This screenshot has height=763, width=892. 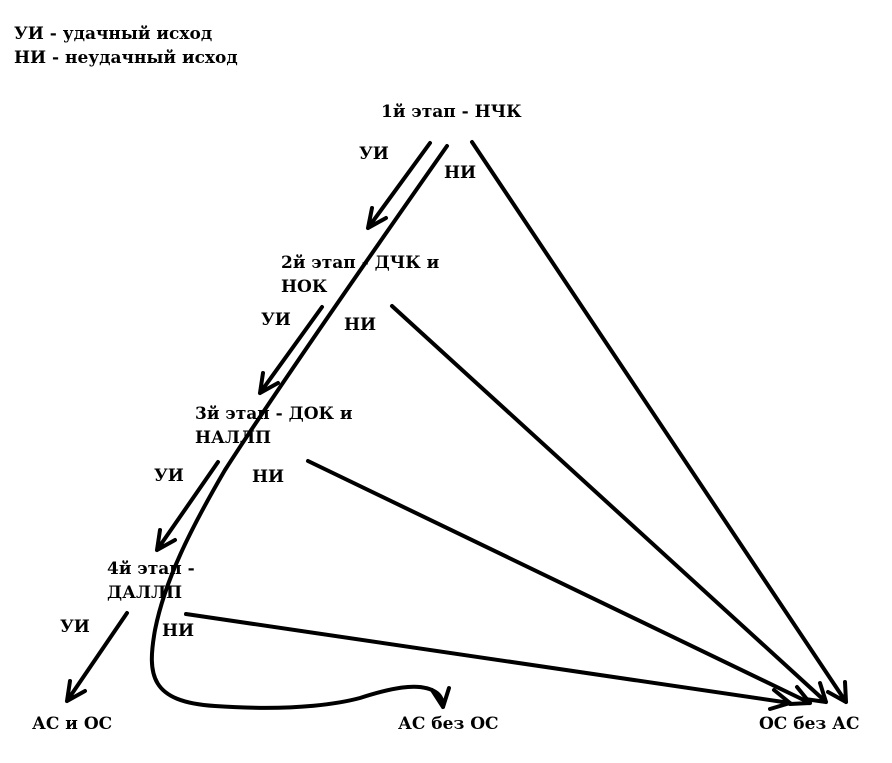 I want to click on outcome-os-without-as: ОС без АС, so click(x=809, y=724).